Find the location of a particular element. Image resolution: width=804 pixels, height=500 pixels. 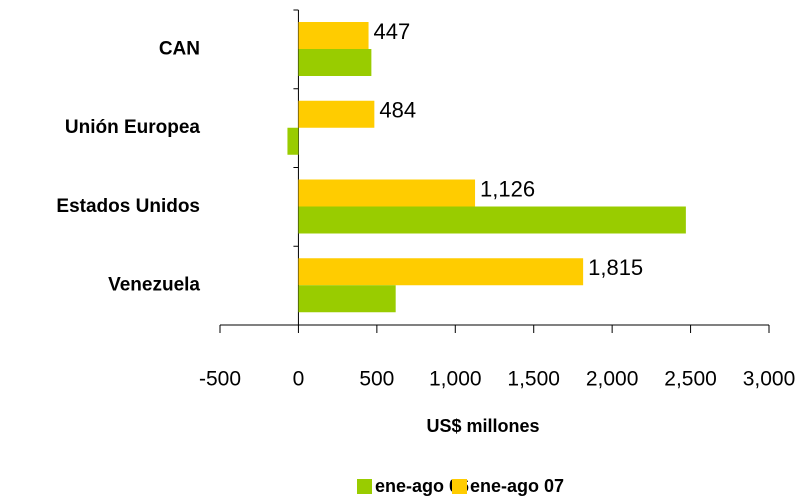

data-label: 1,126 is located at coordinates (507, 188).